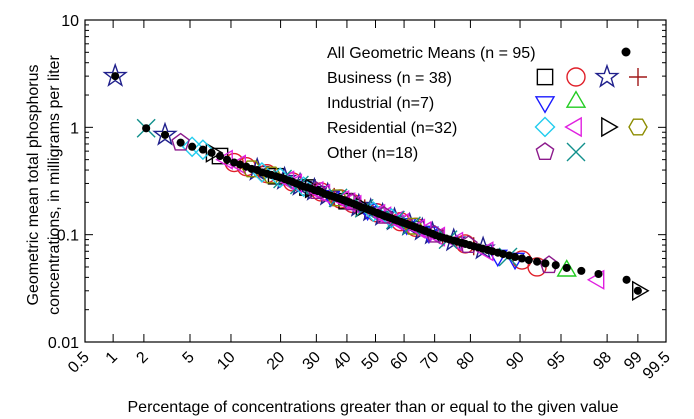 The image size is (694, 419). I want to click on x-tick-label: 90, so click(515, 361).